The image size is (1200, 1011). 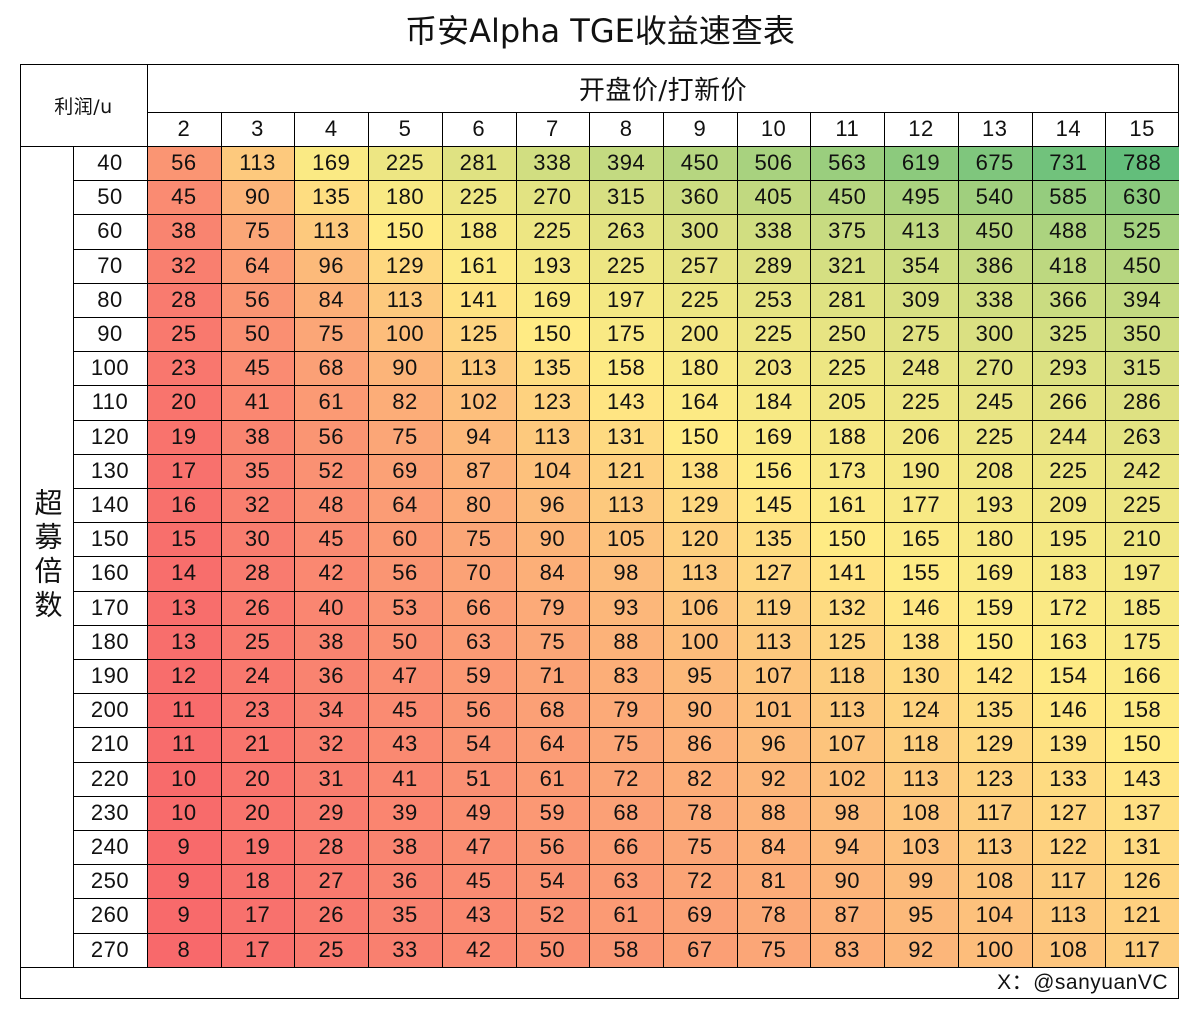 What do you see at coordinates (700, 197) in the screenshot?
I see `heatmap-cell: 360` at bounding box center [700, 197].